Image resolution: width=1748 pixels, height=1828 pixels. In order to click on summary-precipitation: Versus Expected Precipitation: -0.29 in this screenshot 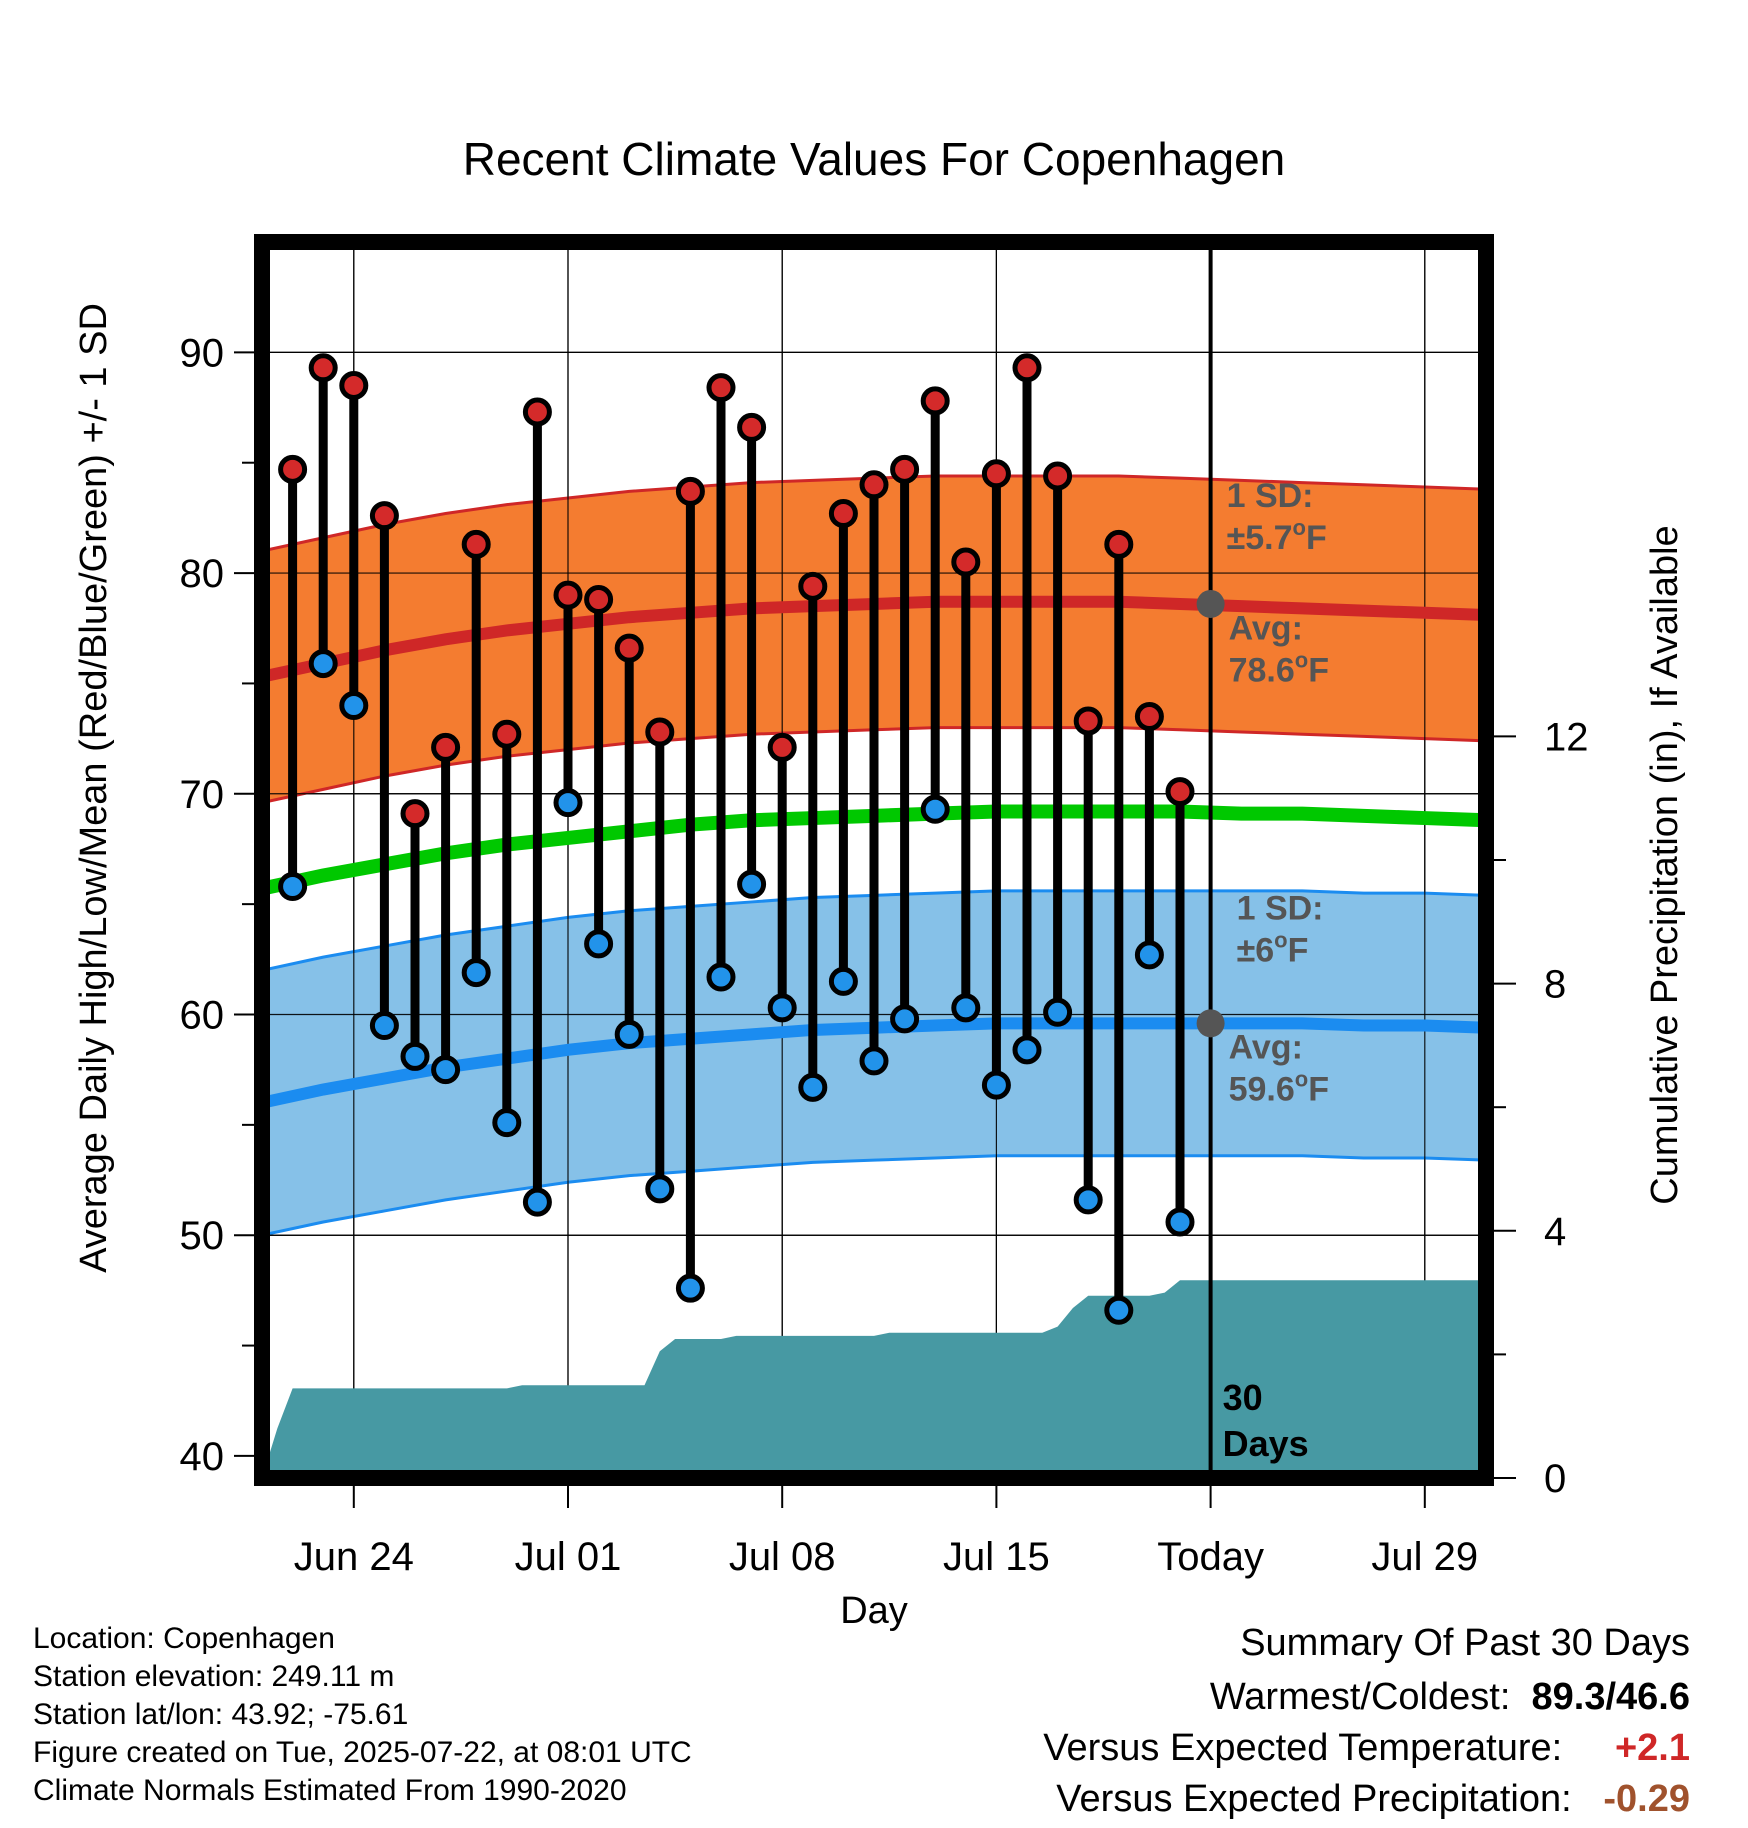, I will do `click(1373, 1799)`.